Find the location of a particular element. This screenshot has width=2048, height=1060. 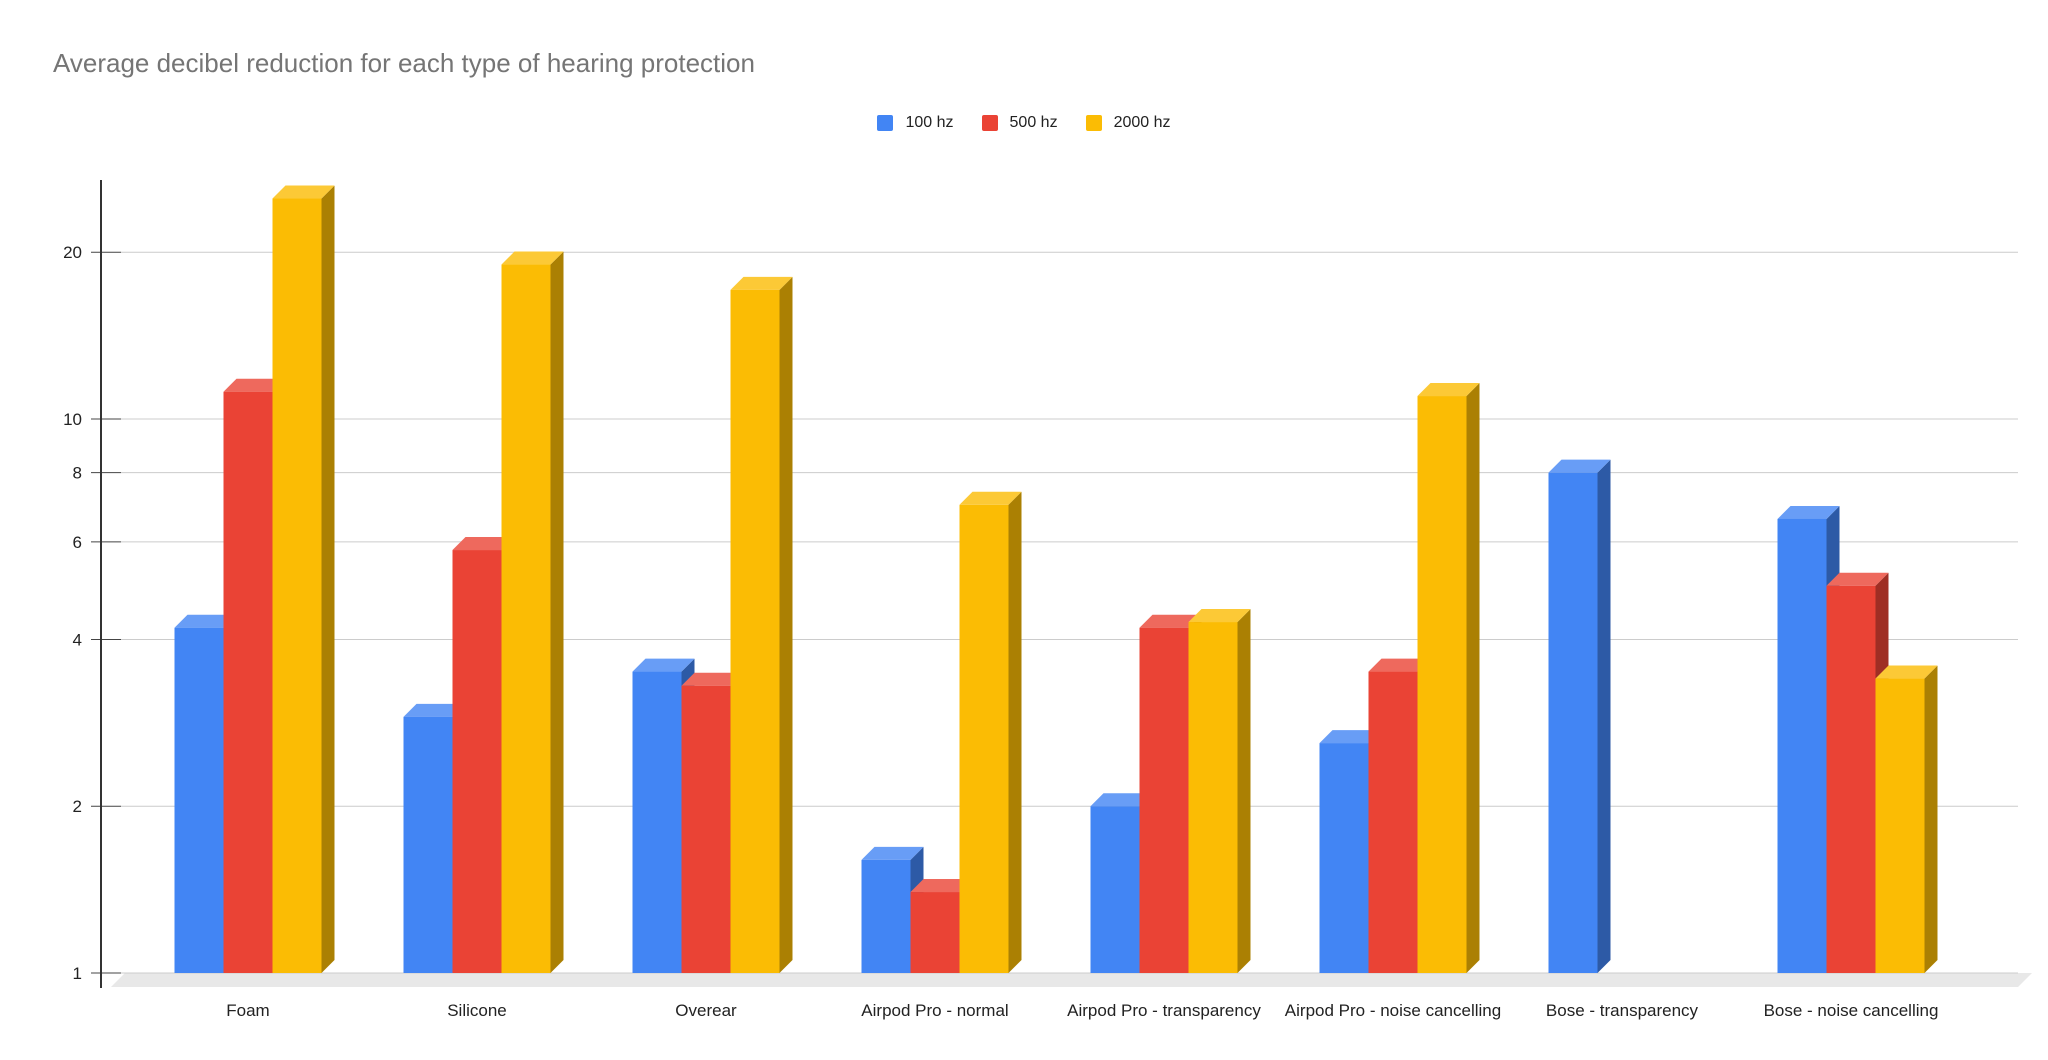

bar-airpod-pro-noise-cancelling-2000-hz is located at coordinates (1448, 678).